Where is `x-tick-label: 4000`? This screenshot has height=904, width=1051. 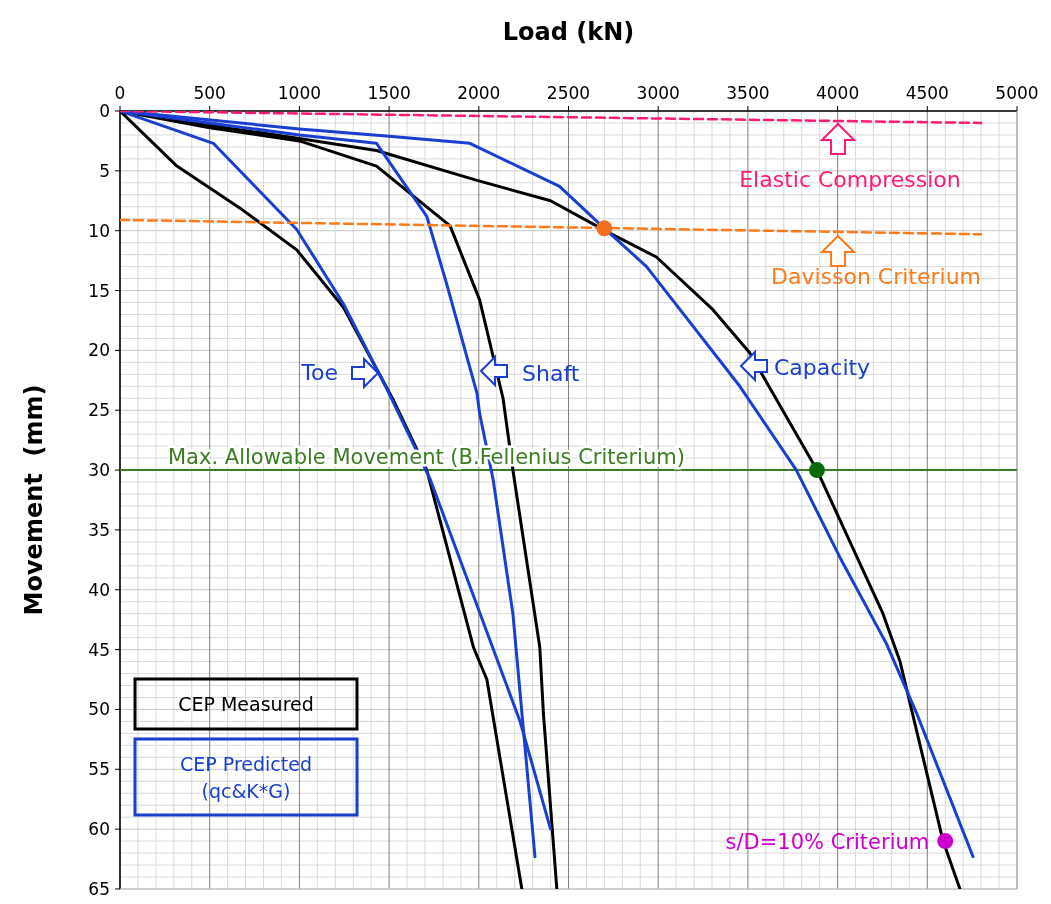 x-tick-label: 4000 is located at coordinates (837, 93).